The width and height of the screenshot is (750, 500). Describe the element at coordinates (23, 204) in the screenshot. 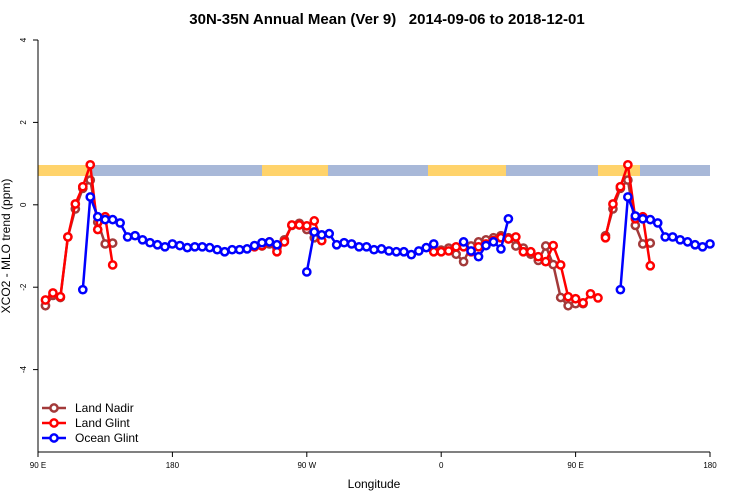

I see `y-tick-label: 0` at that location.